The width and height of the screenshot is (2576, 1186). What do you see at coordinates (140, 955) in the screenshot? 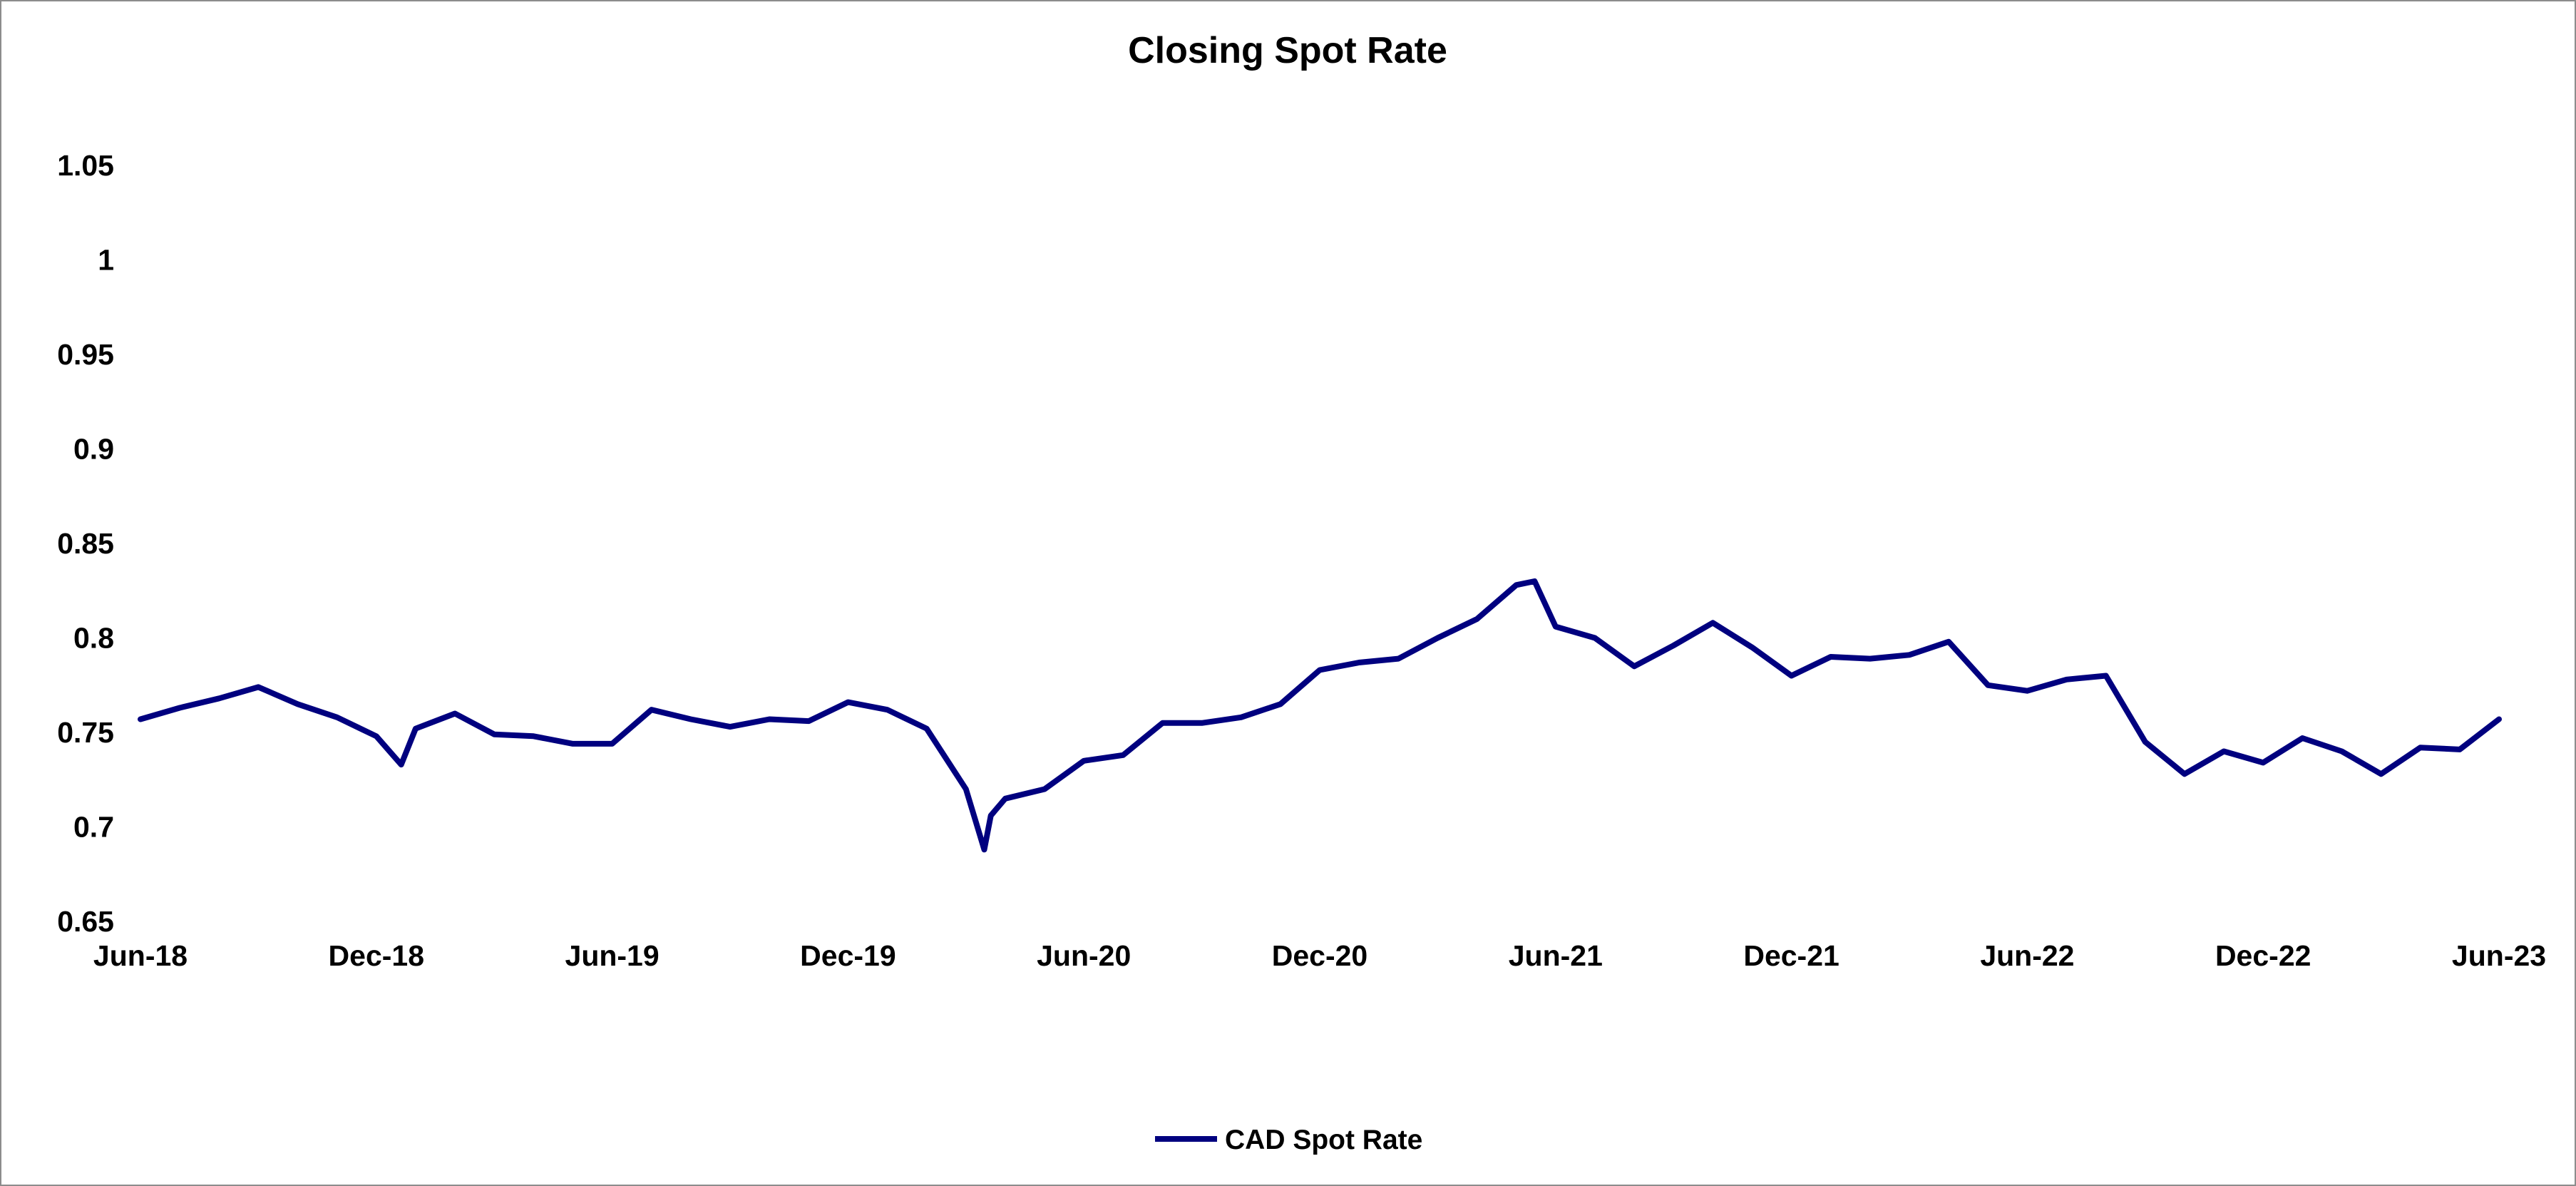
I see `x-tick-label: Jun-18` at bounding box center [140, 955].